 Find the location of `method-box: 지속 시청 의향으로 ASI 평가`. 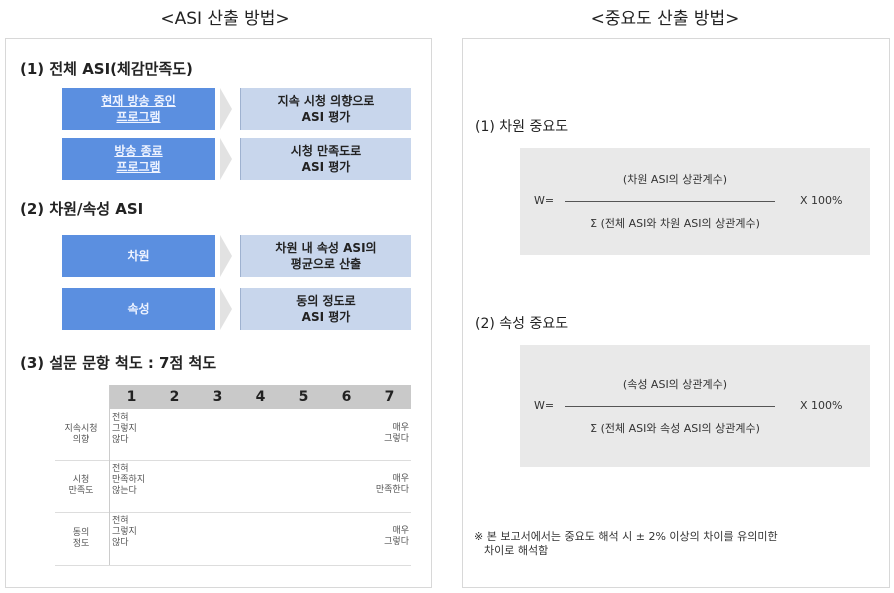

method-box: 지속 시청 의향으로 ASI 평가 is located at coordinates (325, 109).